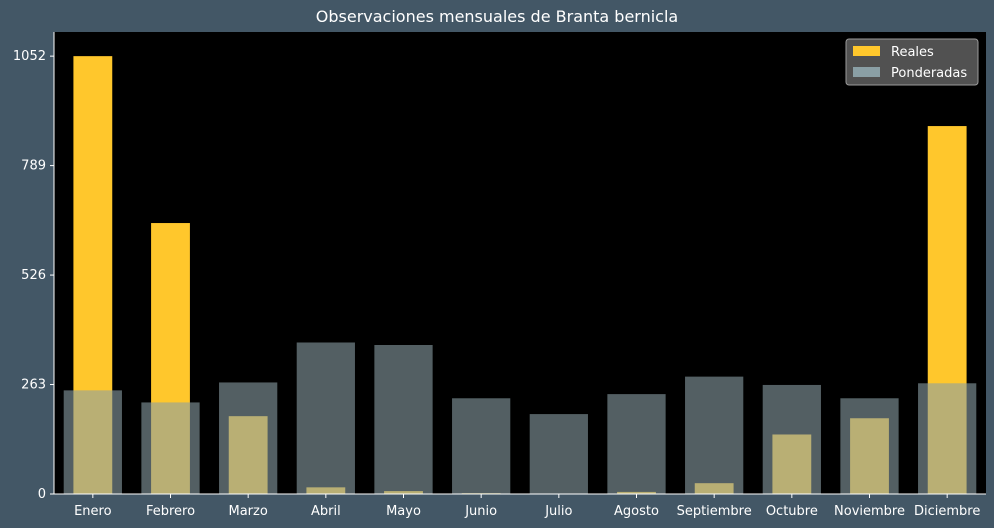 The image size is (994, 528). What do you see at coordinates (636, 511) in the screenshot?
I see `x-tick-label: Agosto` at bounding box center [636, 511].